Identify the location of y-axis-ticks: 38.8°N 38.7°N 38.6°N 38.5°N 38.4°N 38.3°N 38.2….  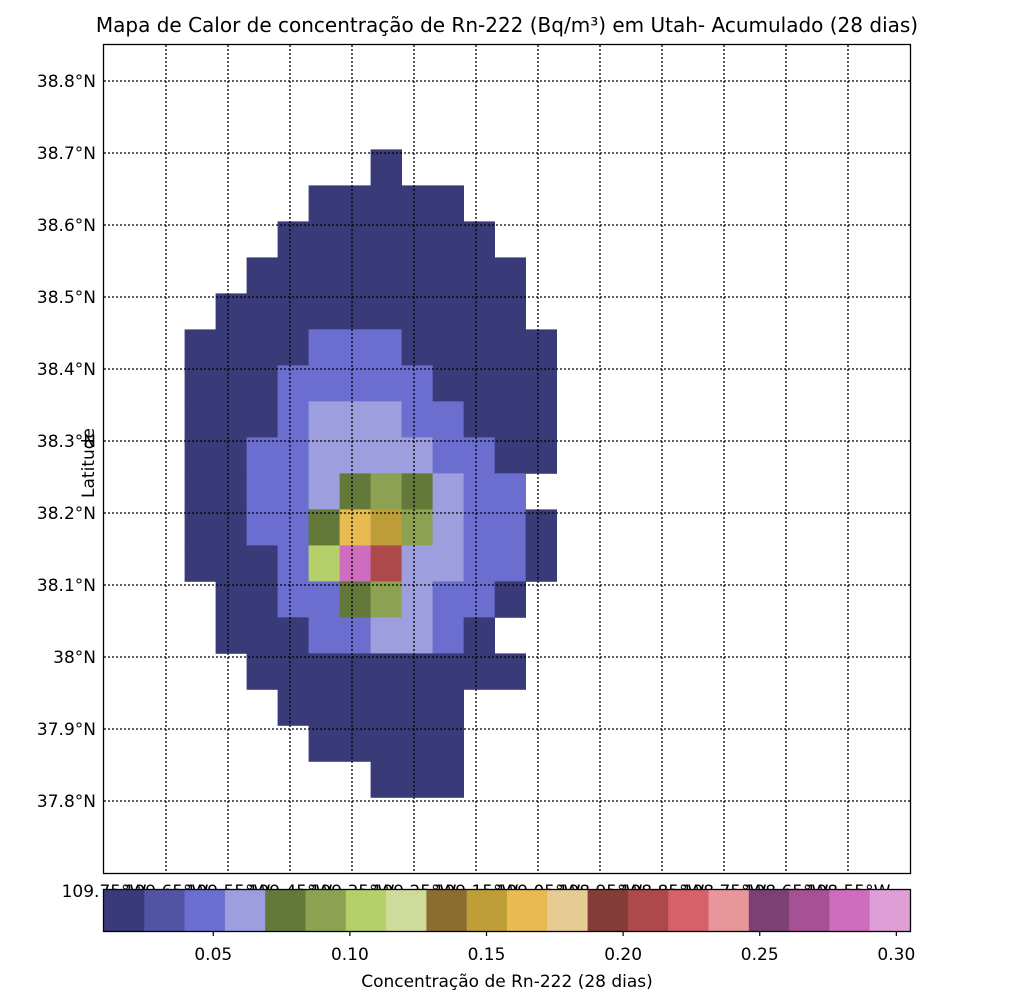
(66, 442).